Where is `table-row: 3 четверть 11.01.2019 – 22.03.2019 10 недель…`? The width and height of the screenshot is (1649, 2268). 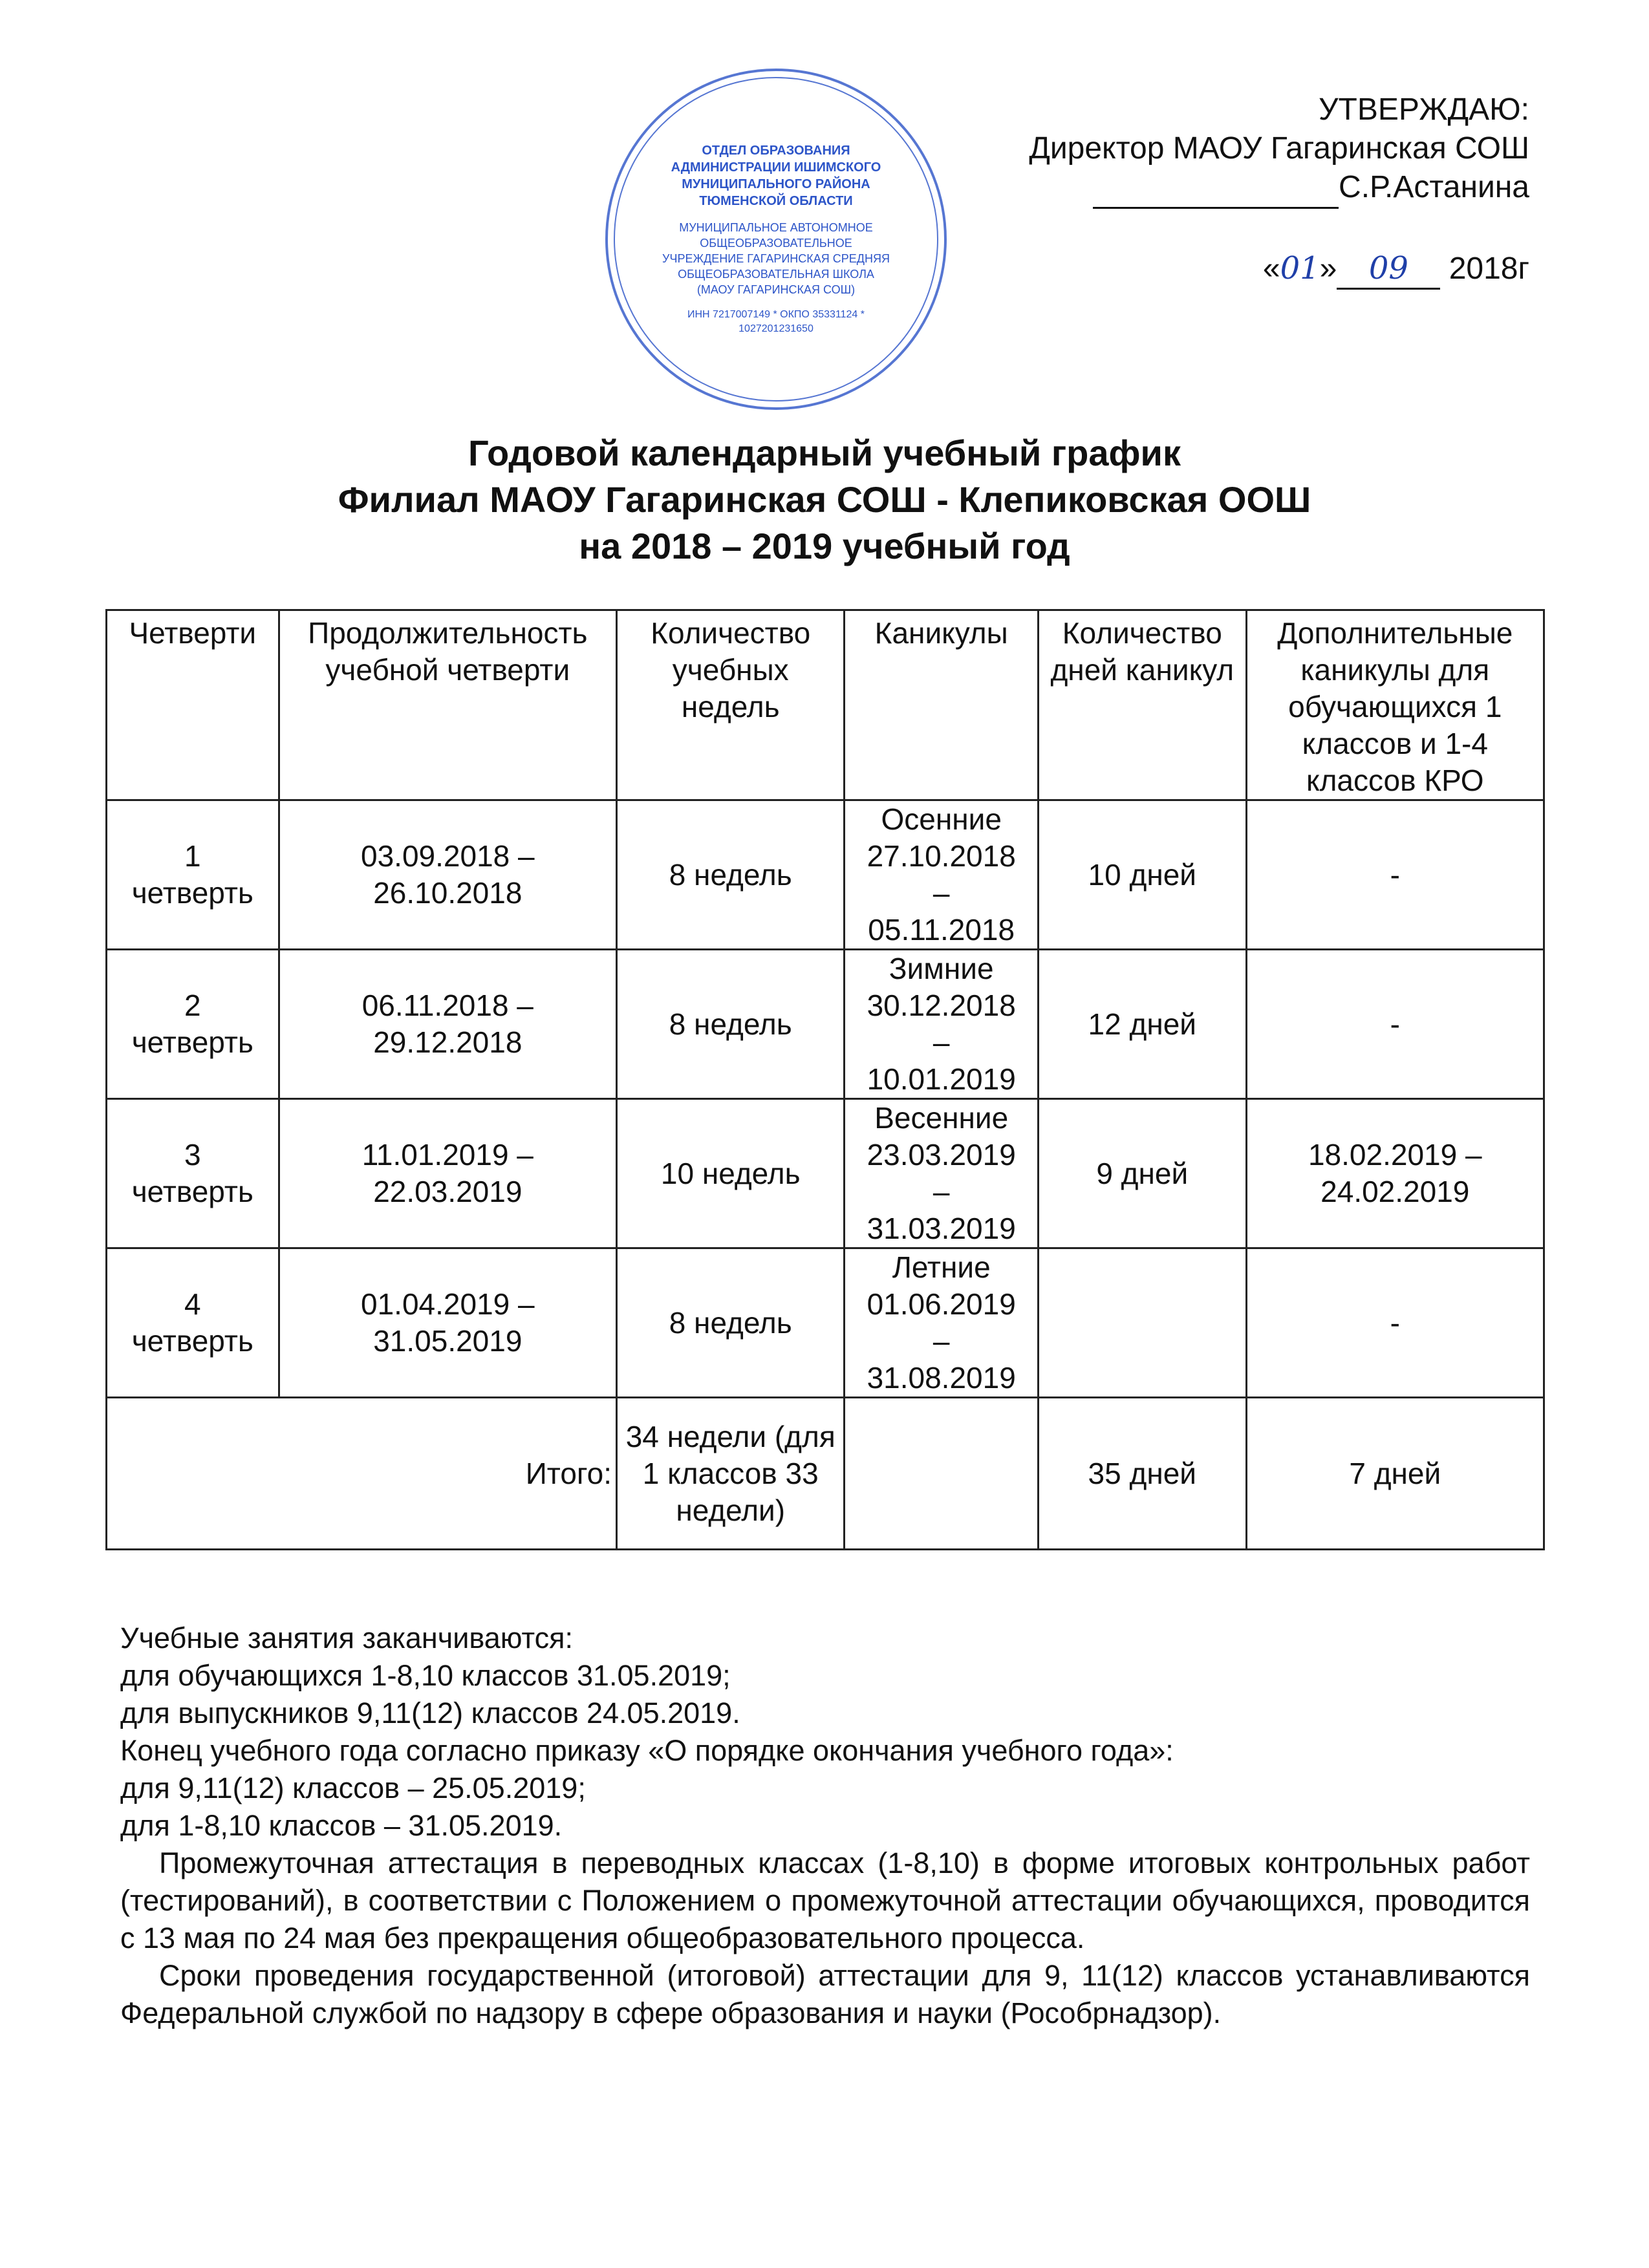 table-row: 3 четверть 11.01.2019 – 22.03.2019 10 недель… is located at coordinates (825, 1173).